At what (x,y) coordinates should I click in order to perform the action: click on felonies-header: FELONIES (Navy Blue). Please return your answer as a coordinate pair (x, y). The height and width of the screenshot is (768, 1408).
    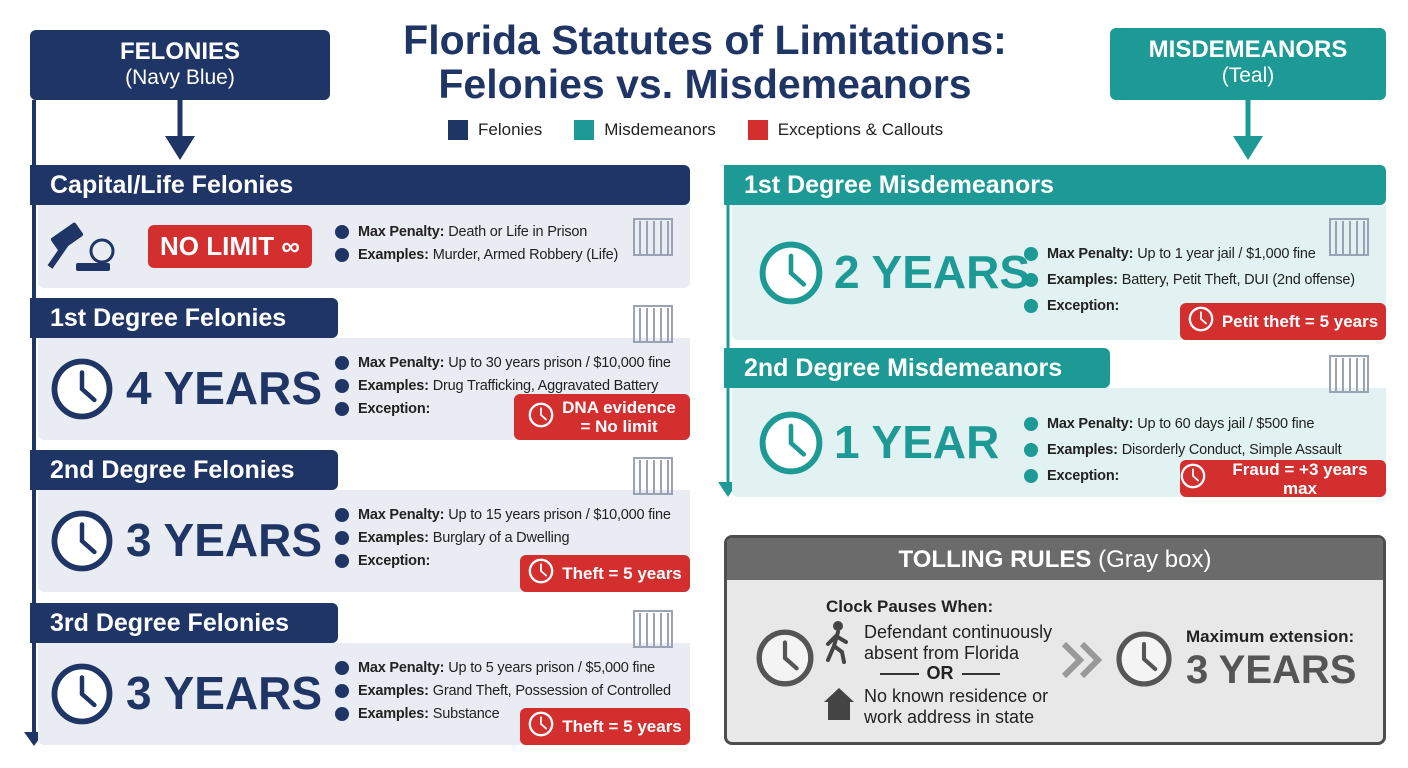
    Looking at the image, I should click on (180, 65).